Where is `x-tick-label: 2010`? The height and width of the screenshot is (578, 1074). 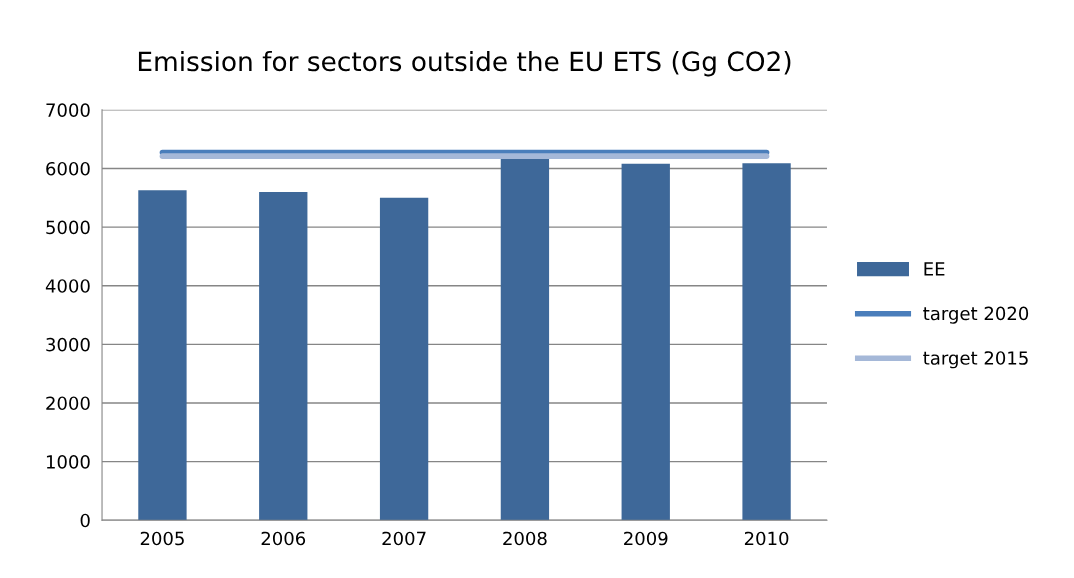 x-tick-label: 2010 is located at coordinates (766, 538).